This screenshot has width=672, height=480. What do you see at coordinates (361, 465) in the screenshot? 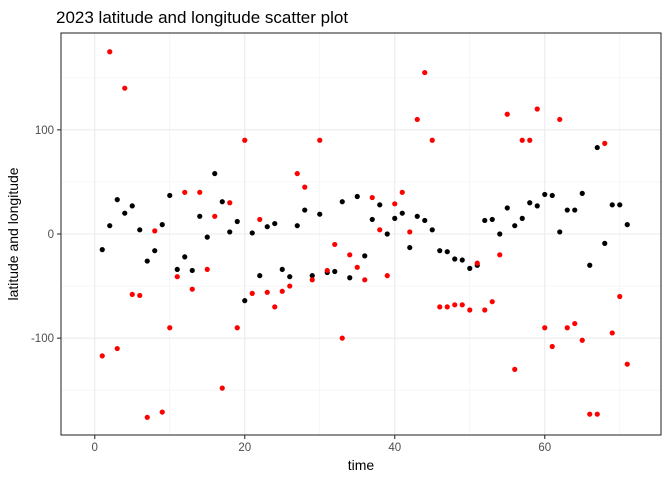
I see `x-axis-title: time` at bounding box center [361, 465].